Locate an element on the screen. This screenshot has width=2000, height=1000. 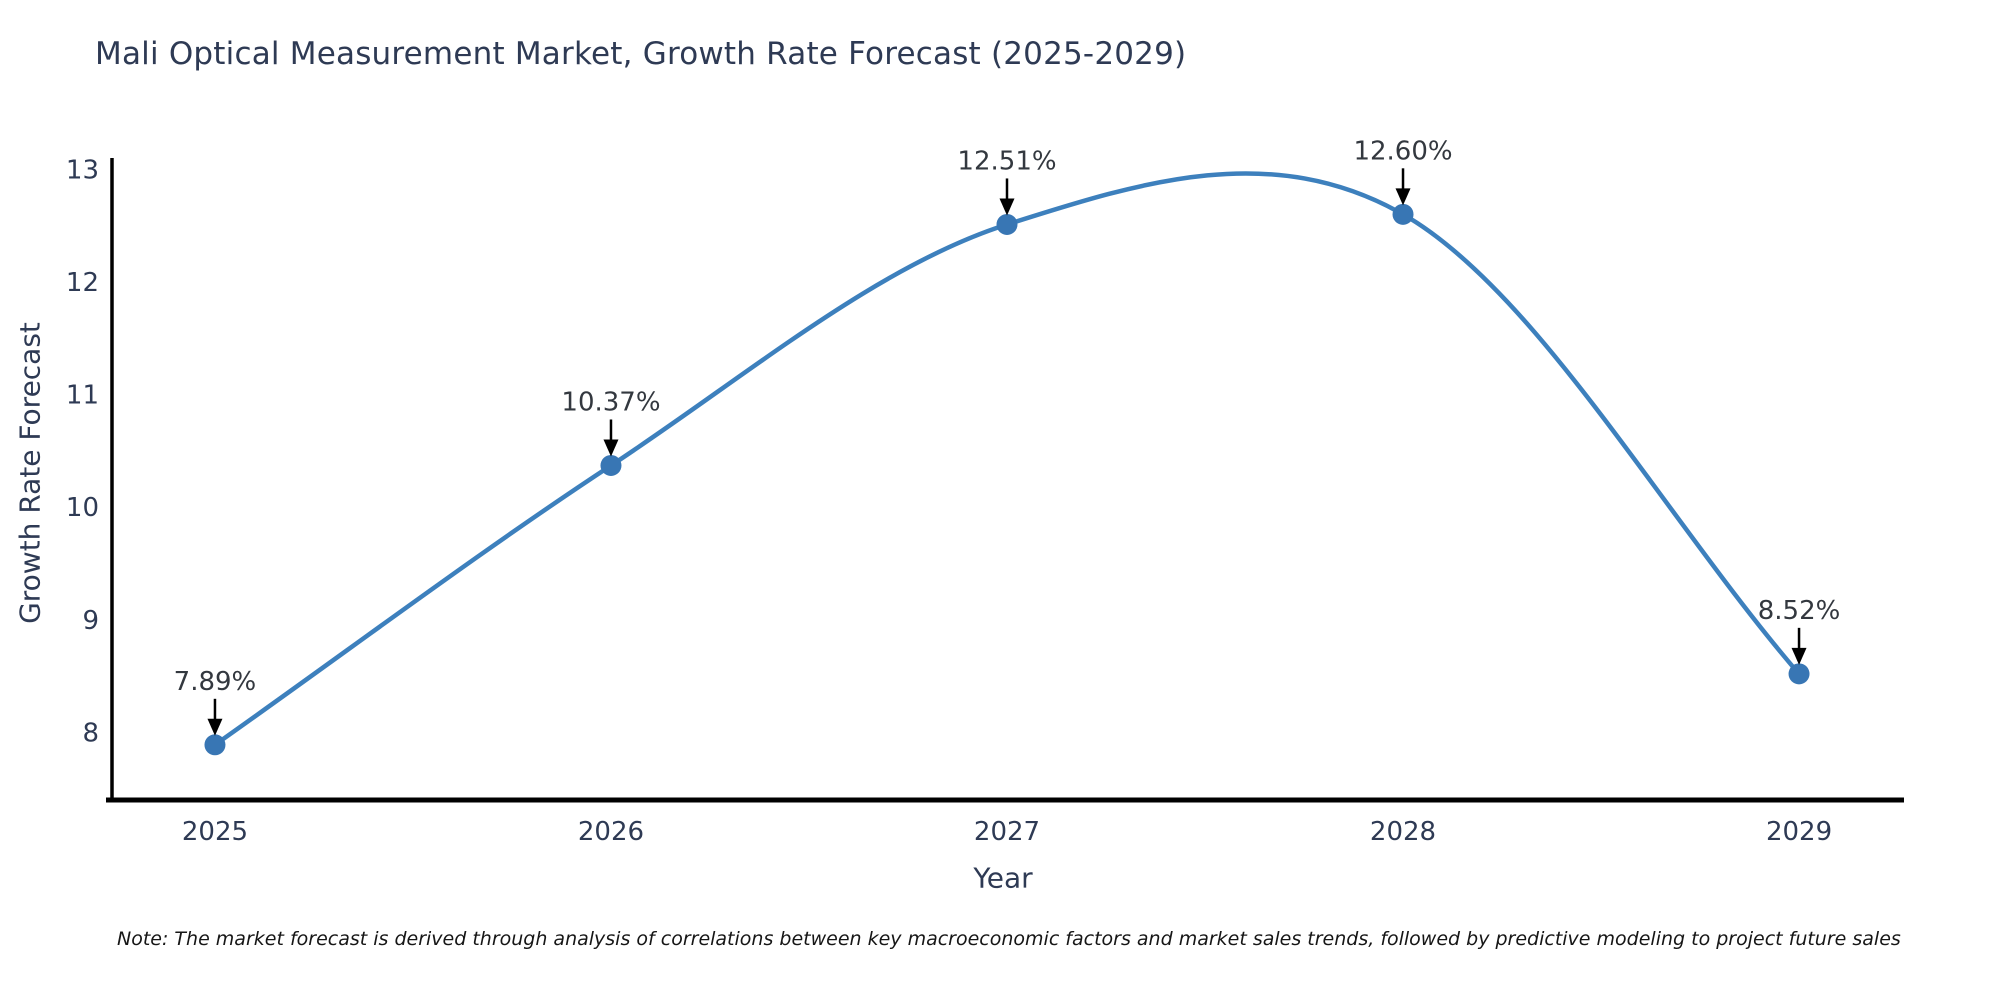
data-point-2027 is located at coordinates (1007, 224).